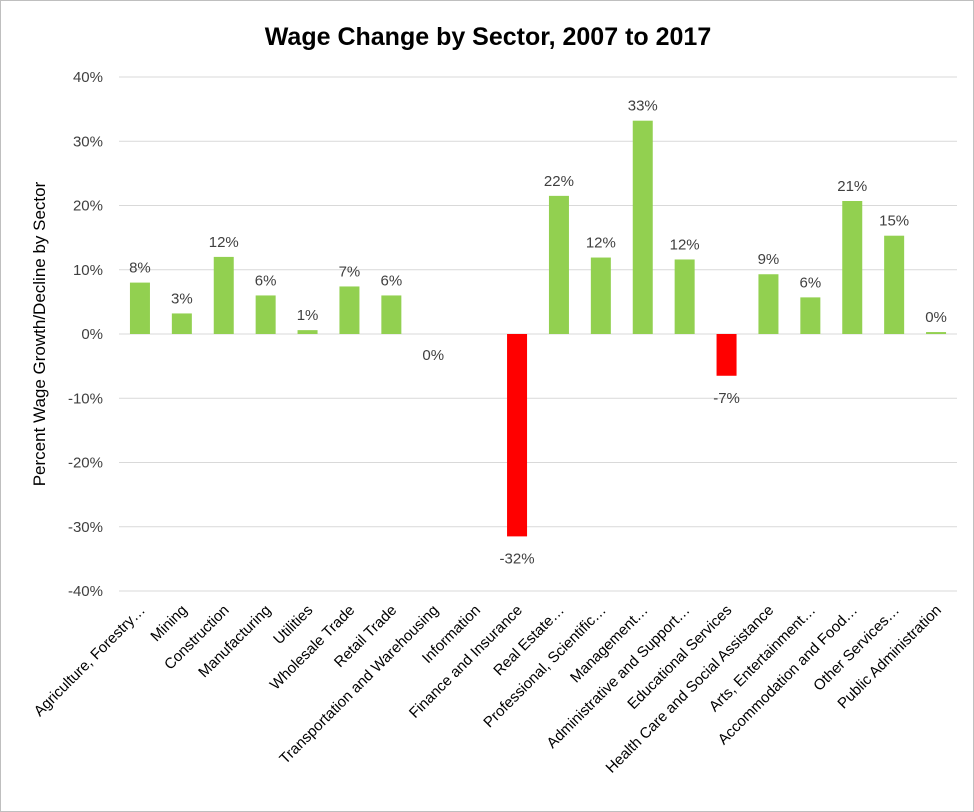 The width and height of the screenshot is (974, 812). What do you see at coordinates (559, 181) in the screenshot?
I see `data-label: 22%` at bounding box center [559, 181].